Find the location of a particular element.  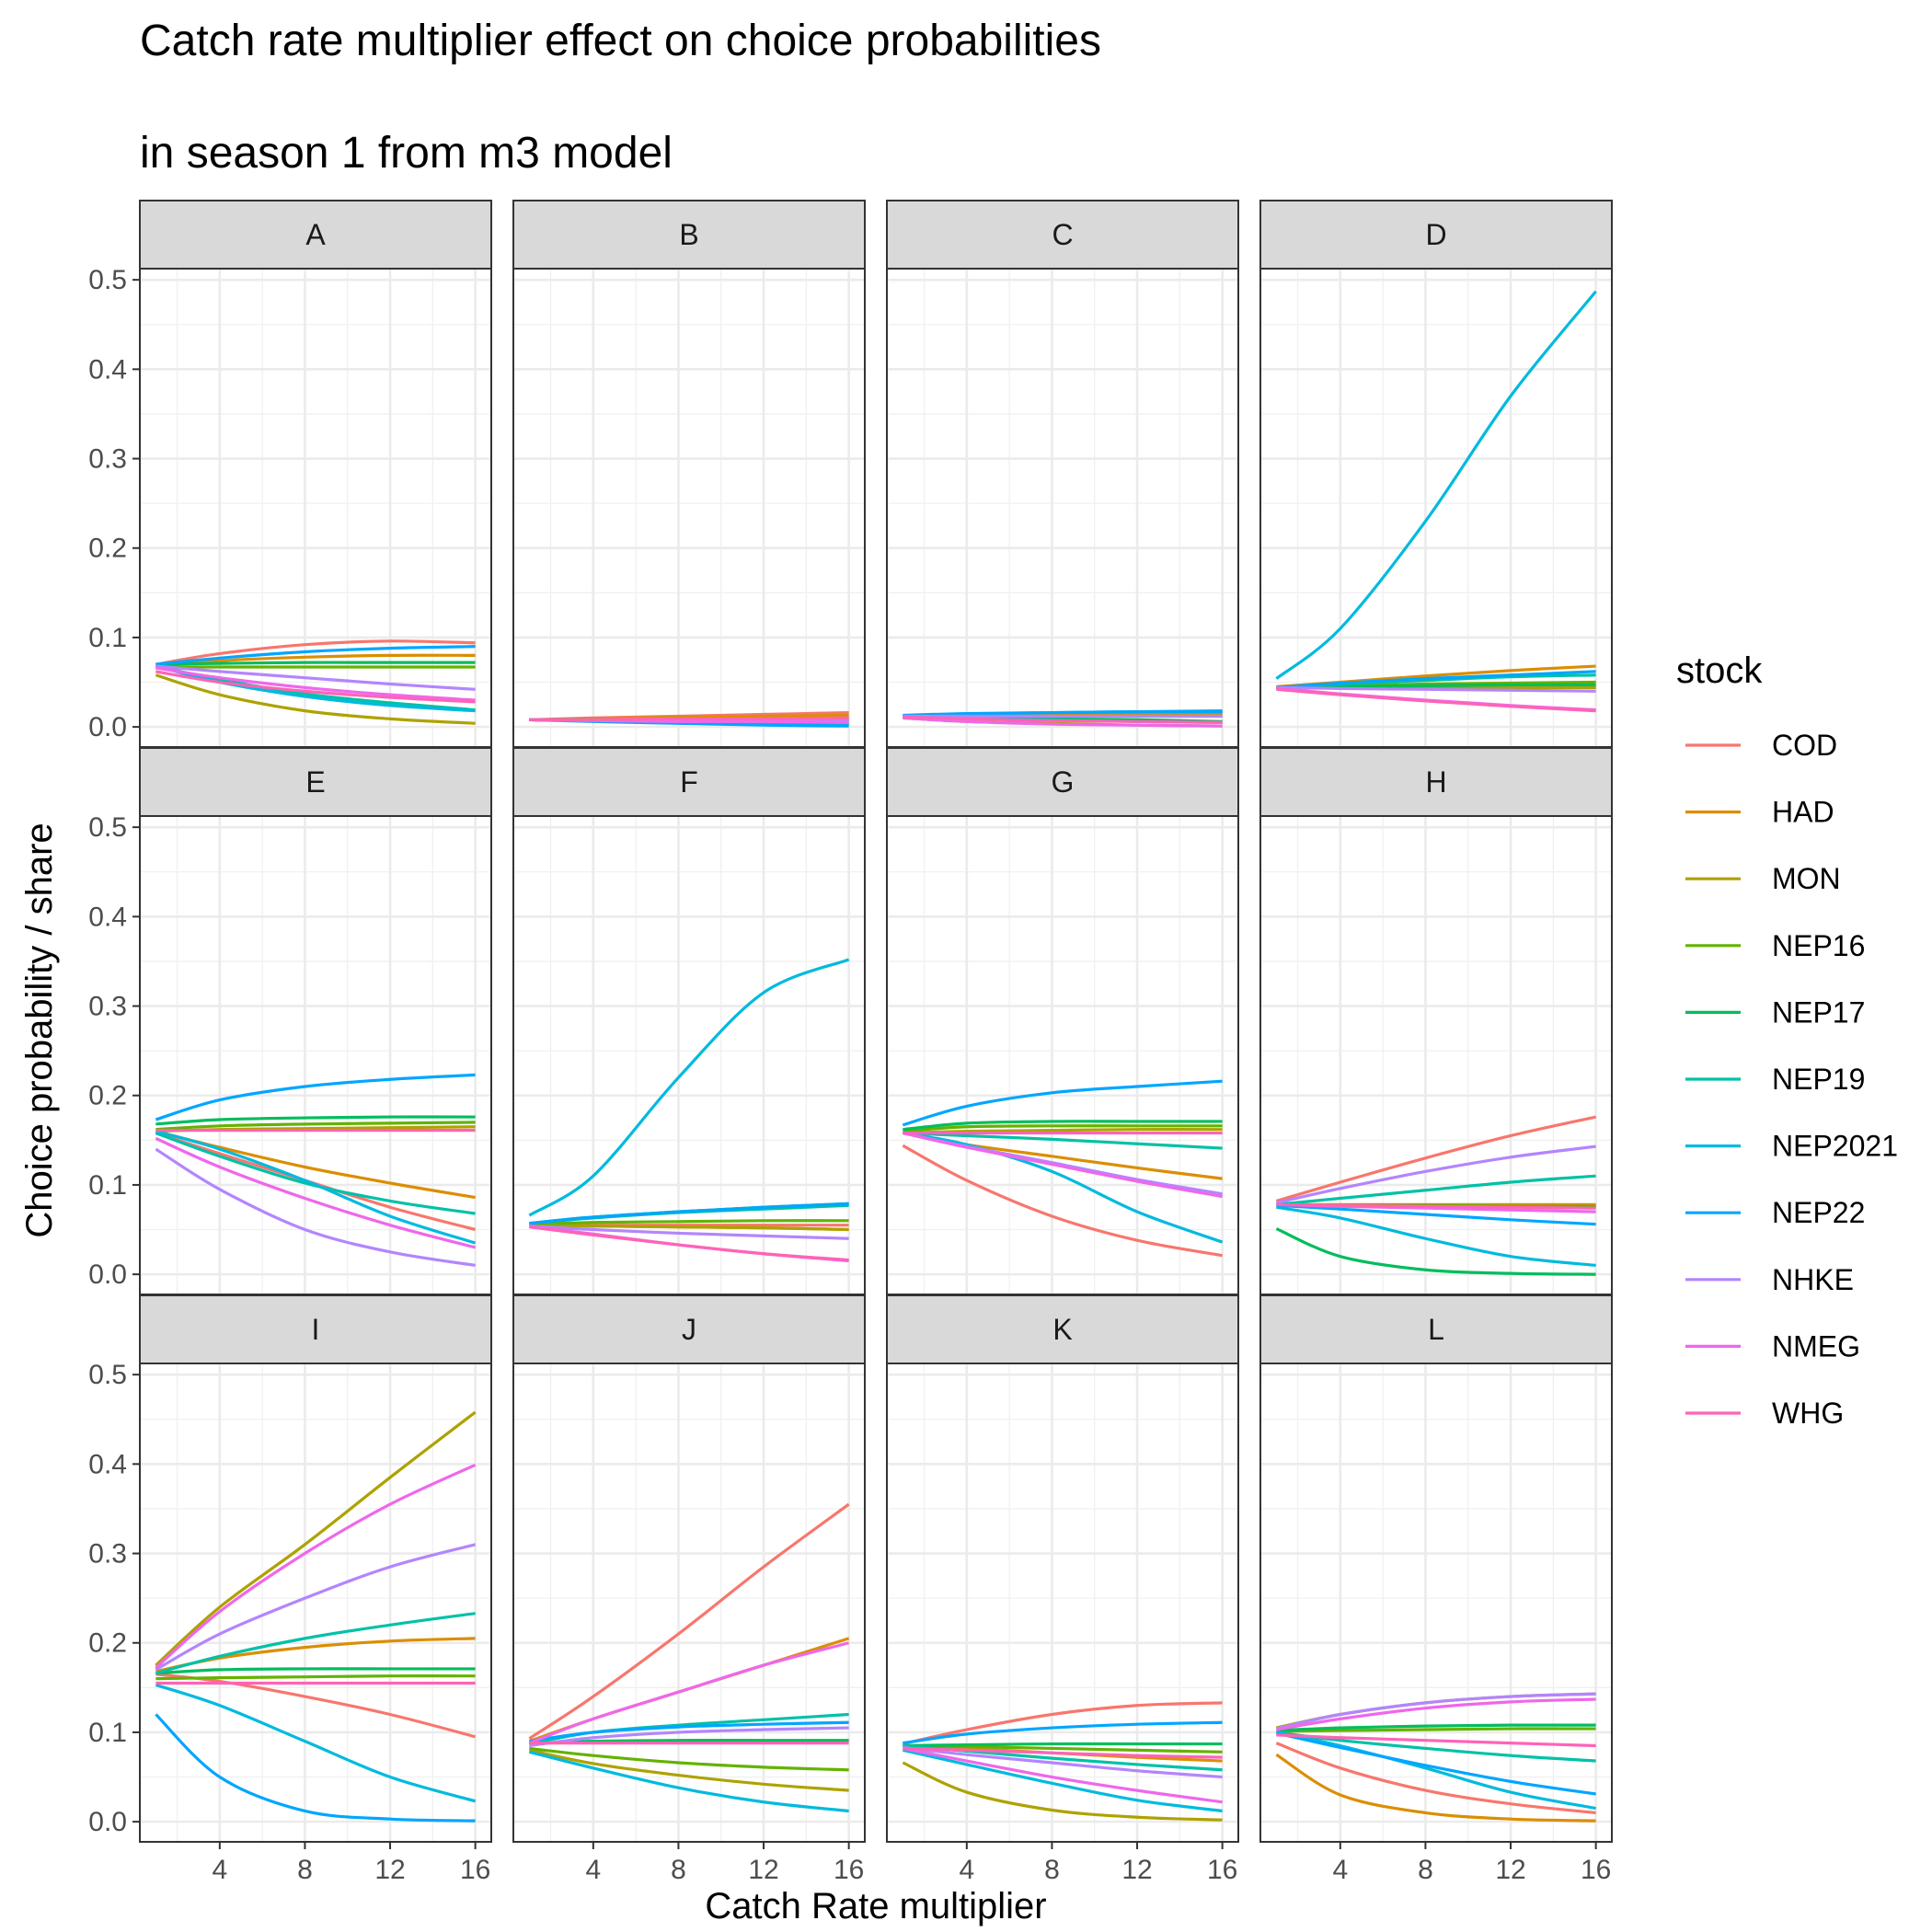

panel-border is located at coordinates (1436, 1603).